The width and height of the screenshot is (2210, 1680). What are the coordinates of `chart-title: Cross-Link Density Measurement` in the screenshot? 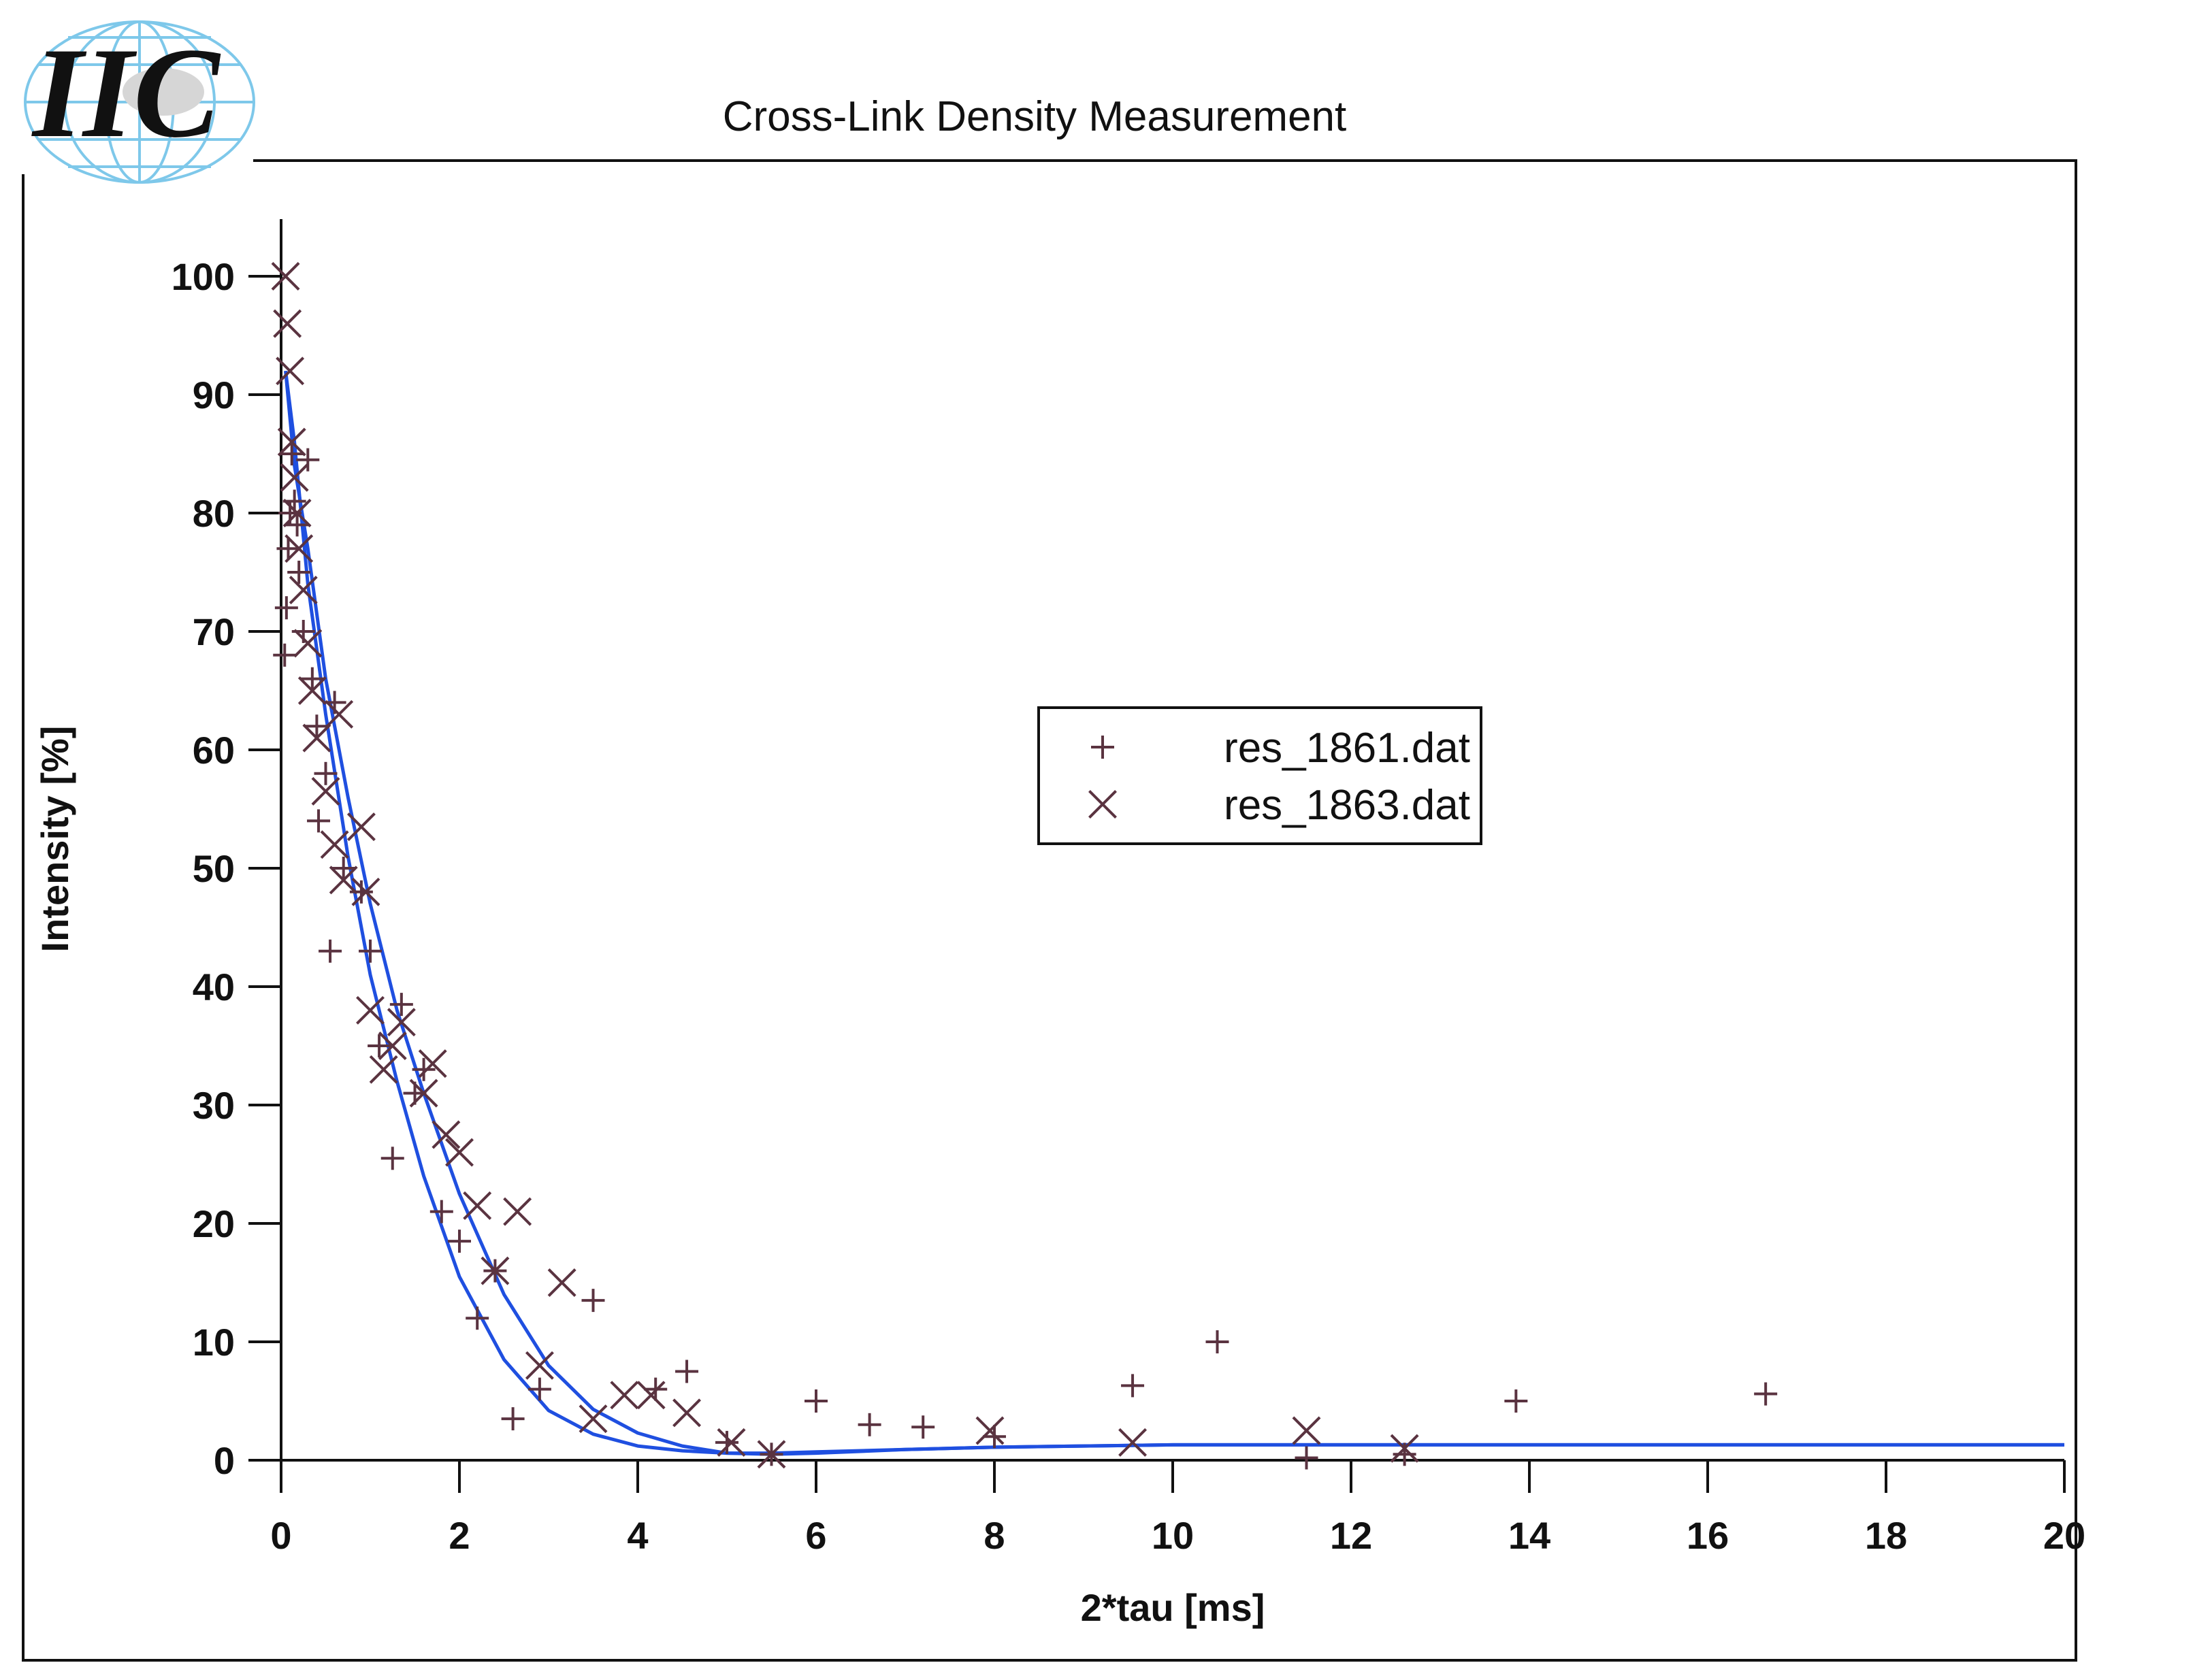 It's located at (1035, 117).